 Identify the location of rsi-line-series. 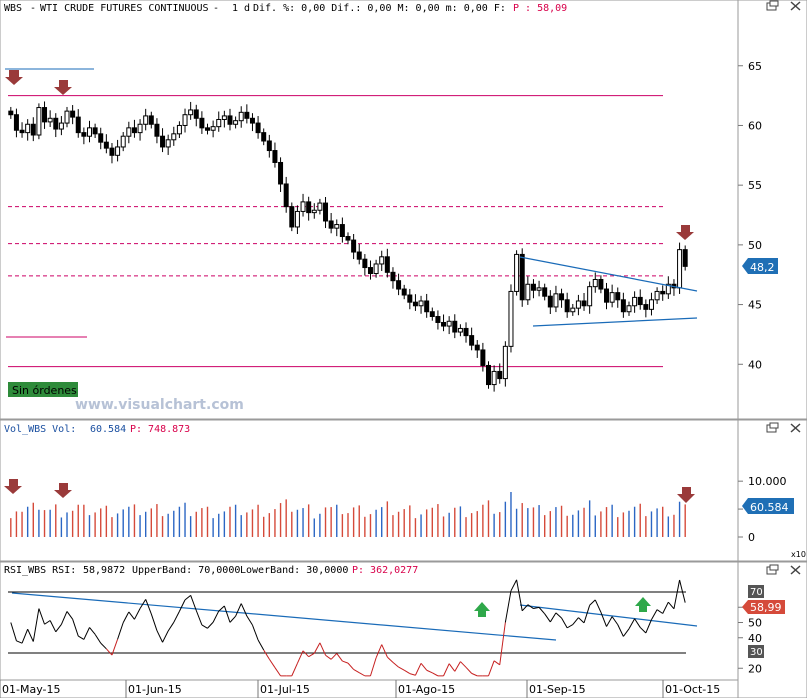
(348, 628).